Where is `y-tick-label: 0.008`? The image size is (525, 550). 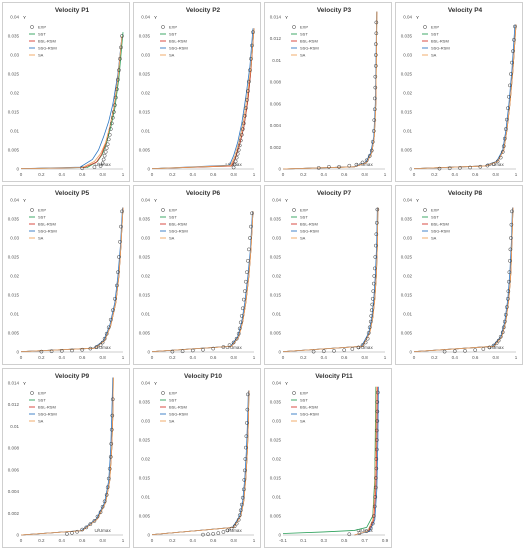
y-tick-label: 0.008 is located at coordinates (14, 448).